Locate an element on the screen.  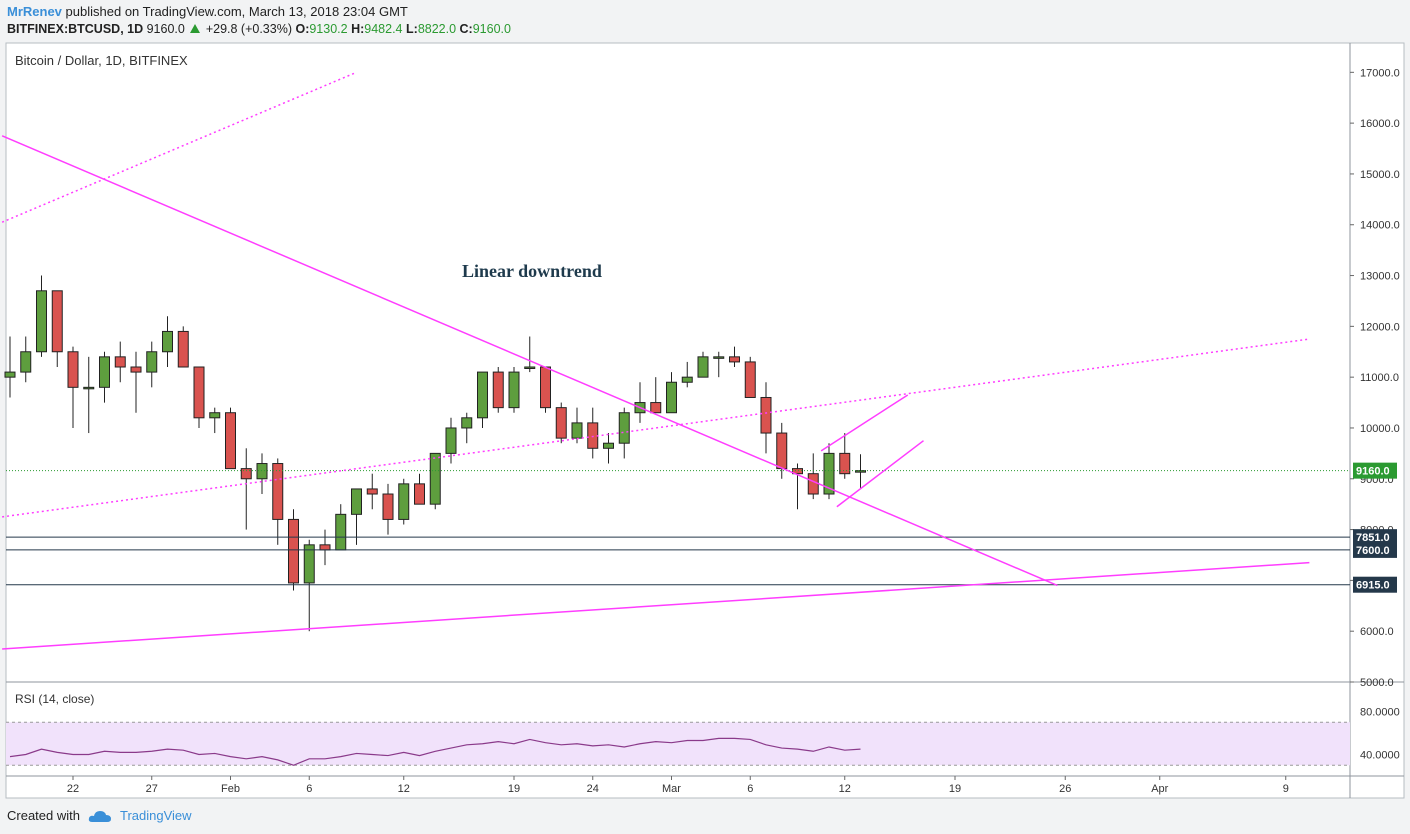
time-axis: 22 27 Feb 6 12 19 24 Mar 6 12 19 26 Apr 9 is located at coordinates (678, 785).